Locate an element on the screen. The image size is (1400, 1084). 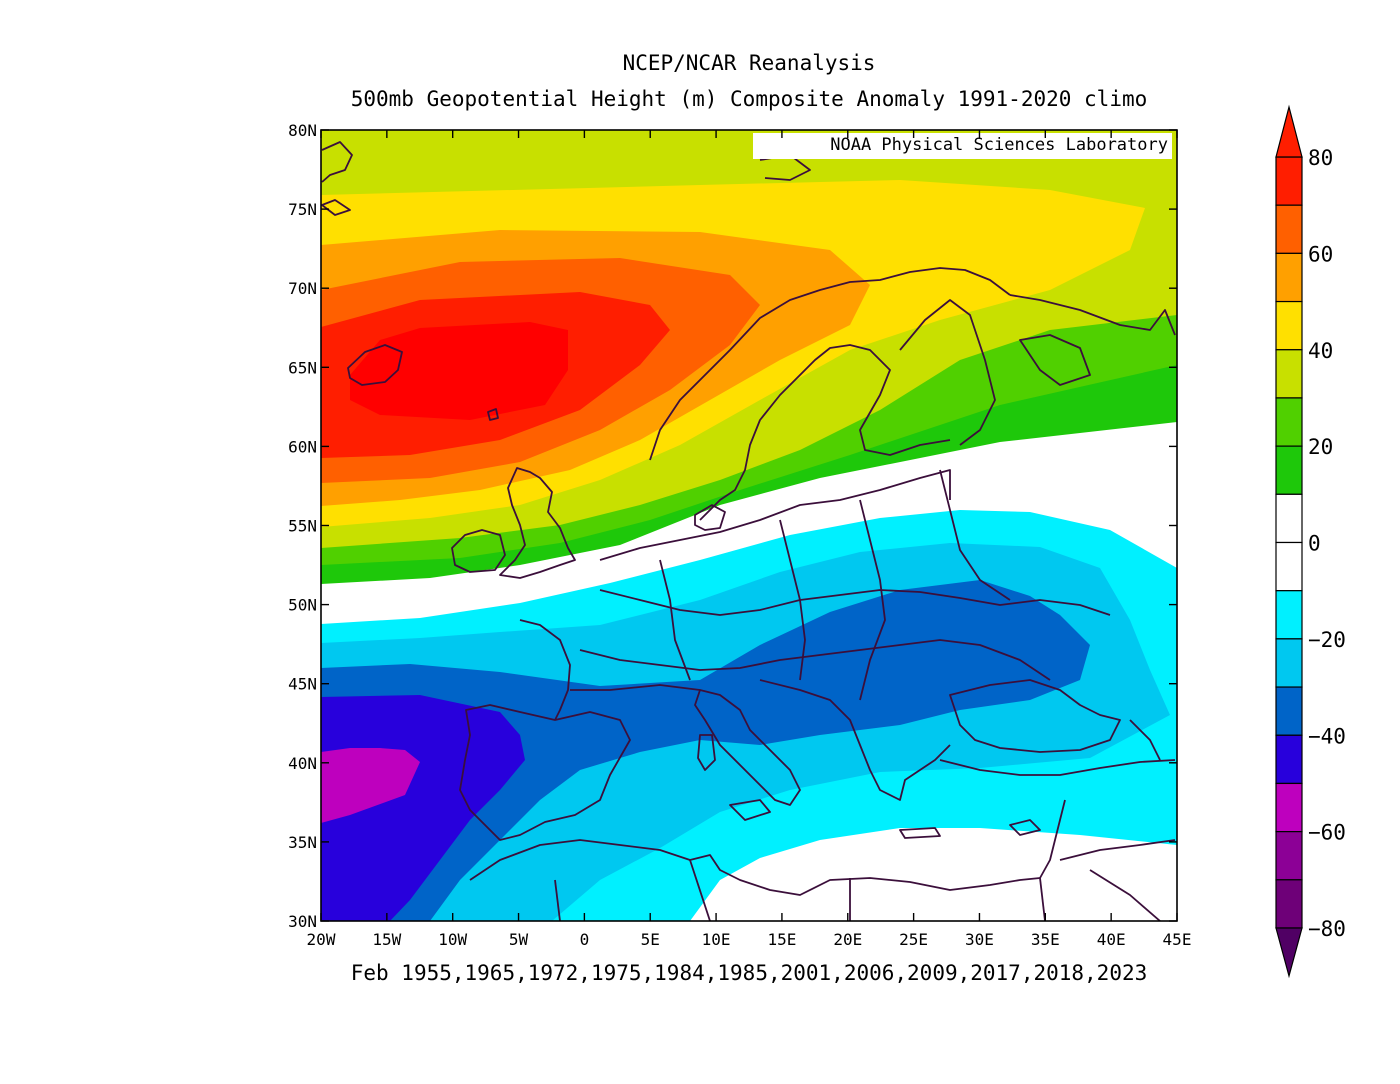
colorbar: 80 60 40 20 0 −20 −40 −60 −80 is located at coordinates (1310, 541).